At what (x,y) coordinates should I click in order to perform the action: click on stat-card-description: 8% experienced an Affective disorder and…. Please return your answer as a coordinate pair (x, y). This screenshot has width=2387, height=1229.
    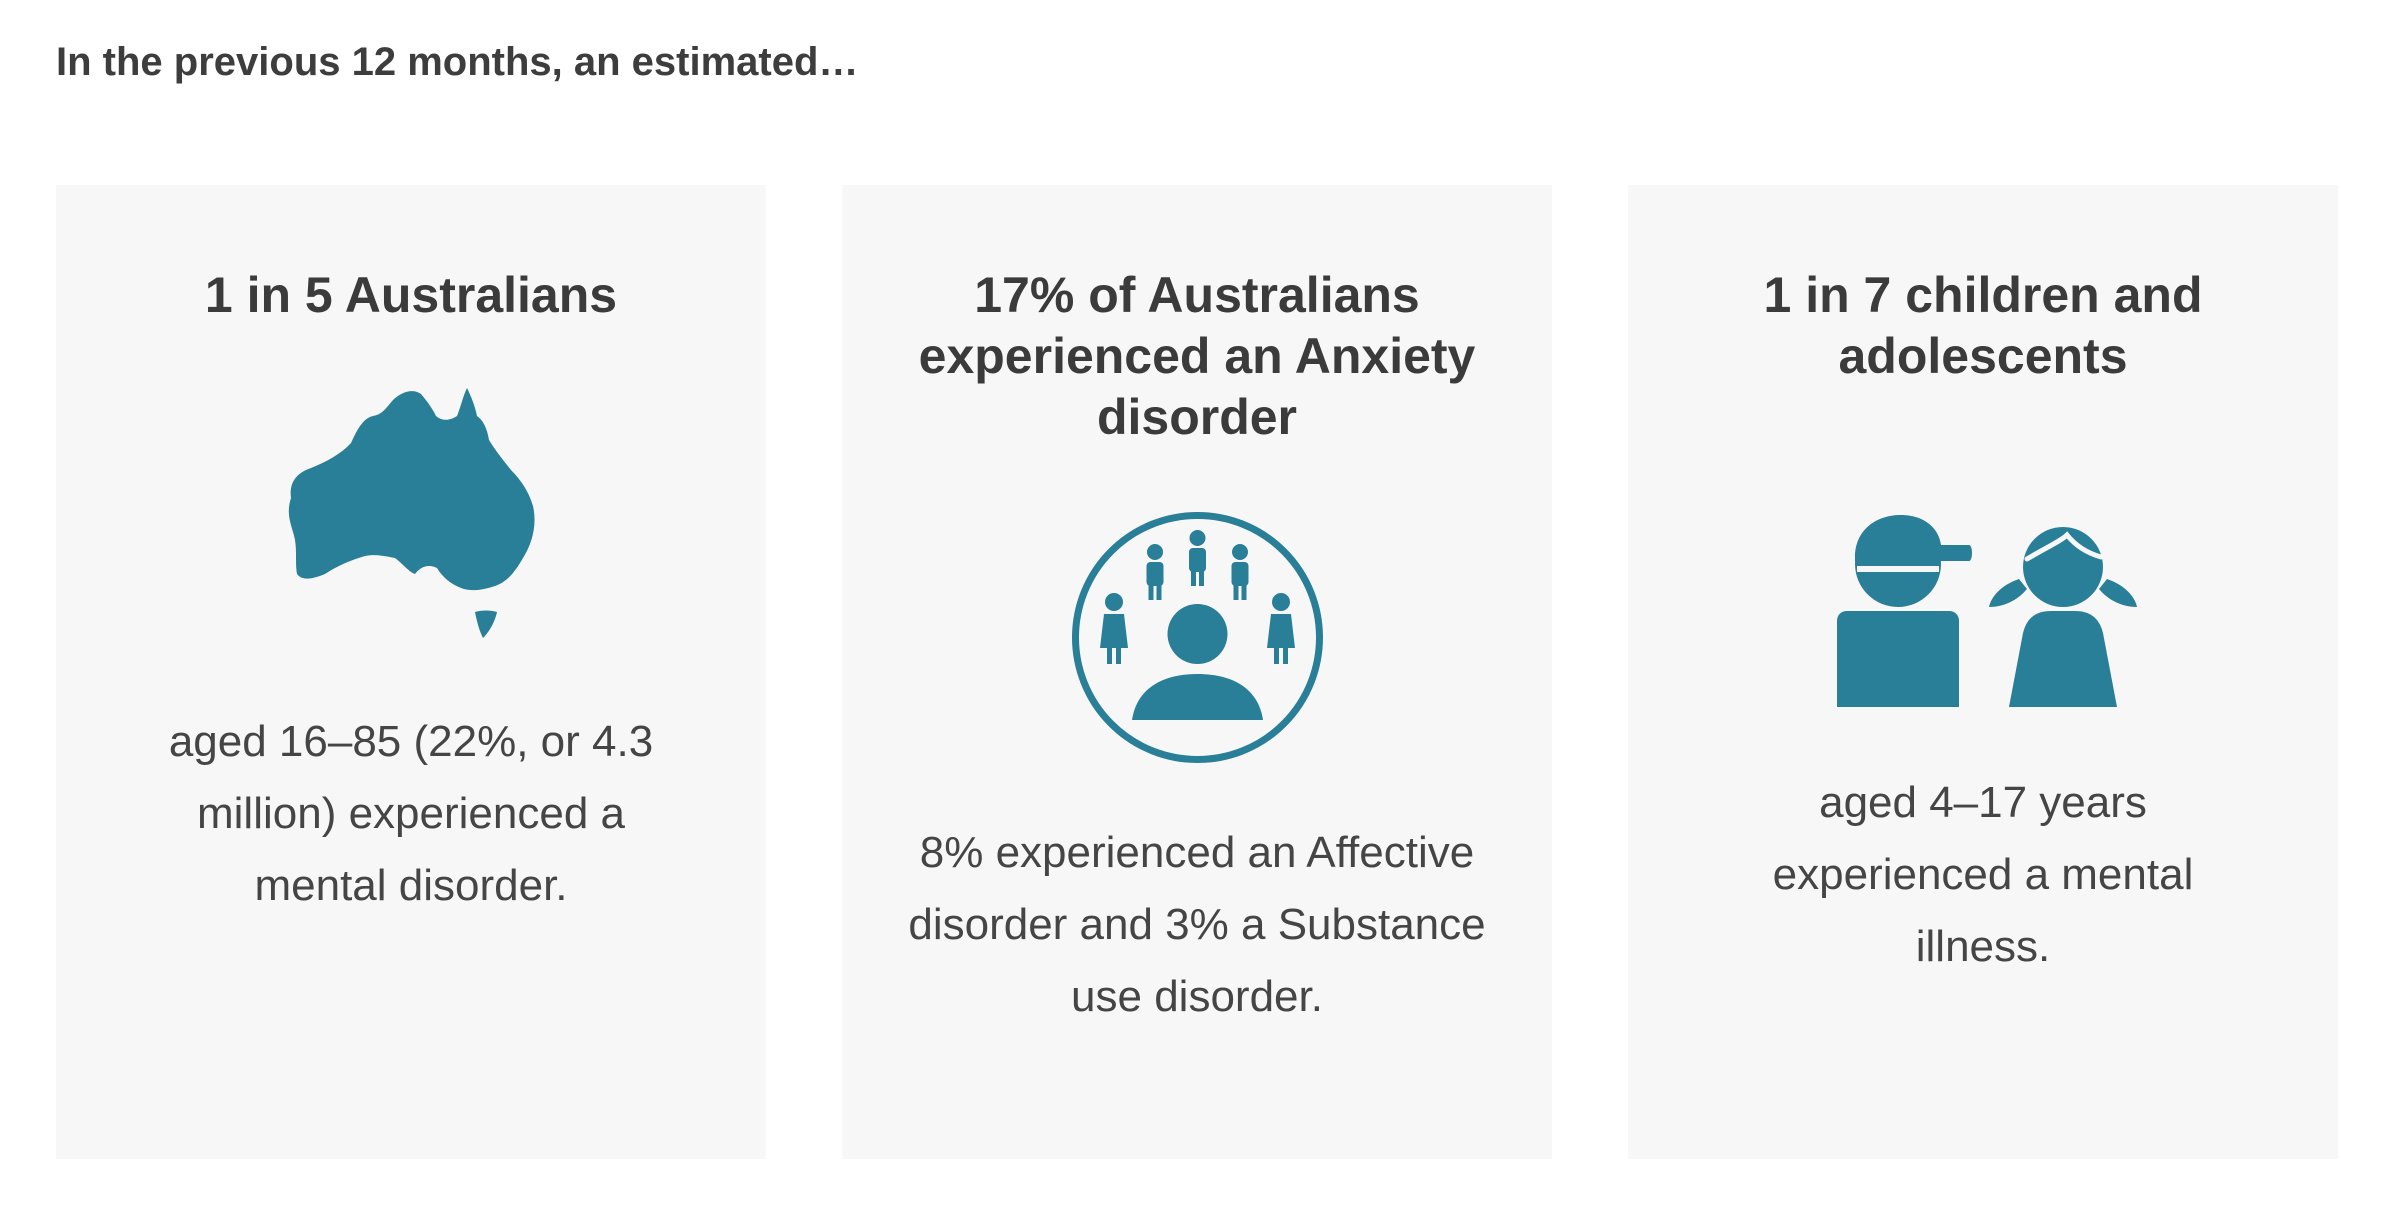
    Looking at the image, I should click on (1197, 924).